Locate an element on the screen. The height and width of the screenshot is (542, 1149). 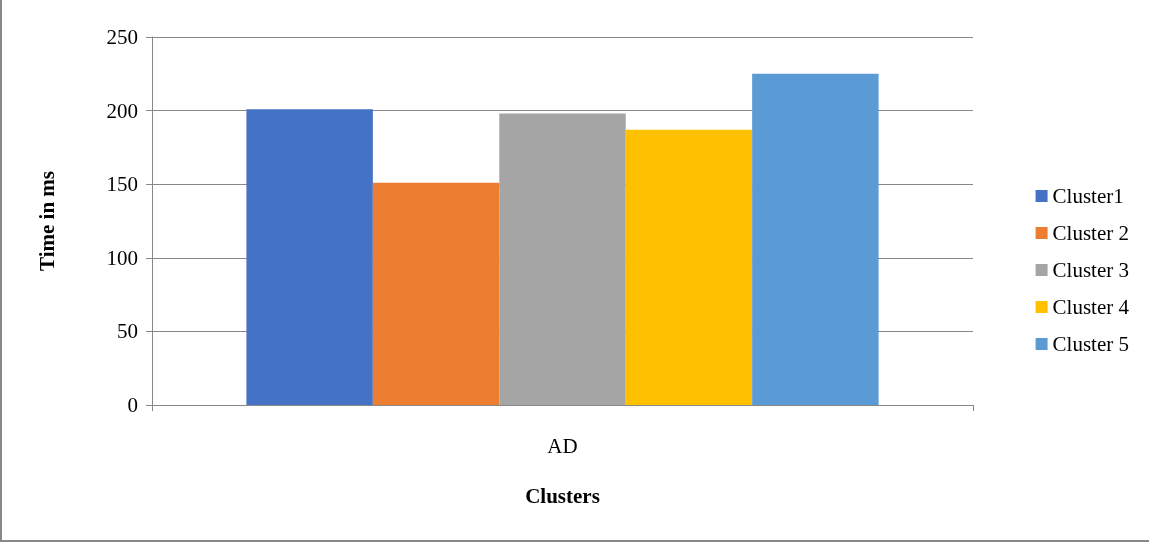
y-axis-title: Time in ms is located at coordinates (46, 221).